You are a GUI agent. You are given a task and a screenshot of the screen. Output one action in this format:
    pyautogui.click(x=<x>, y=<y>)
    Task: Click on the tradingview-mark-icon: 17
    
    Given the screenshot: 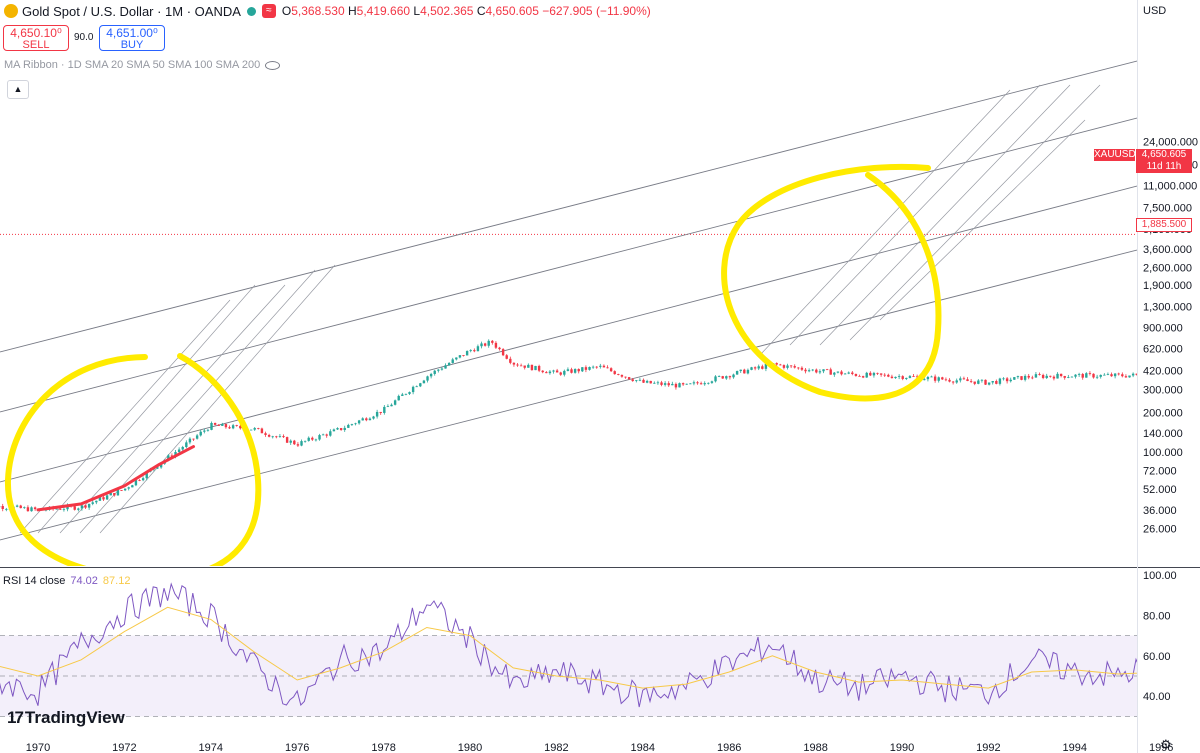 What is the action you would take?
    pyautogui.click(x=15, y=717)
    